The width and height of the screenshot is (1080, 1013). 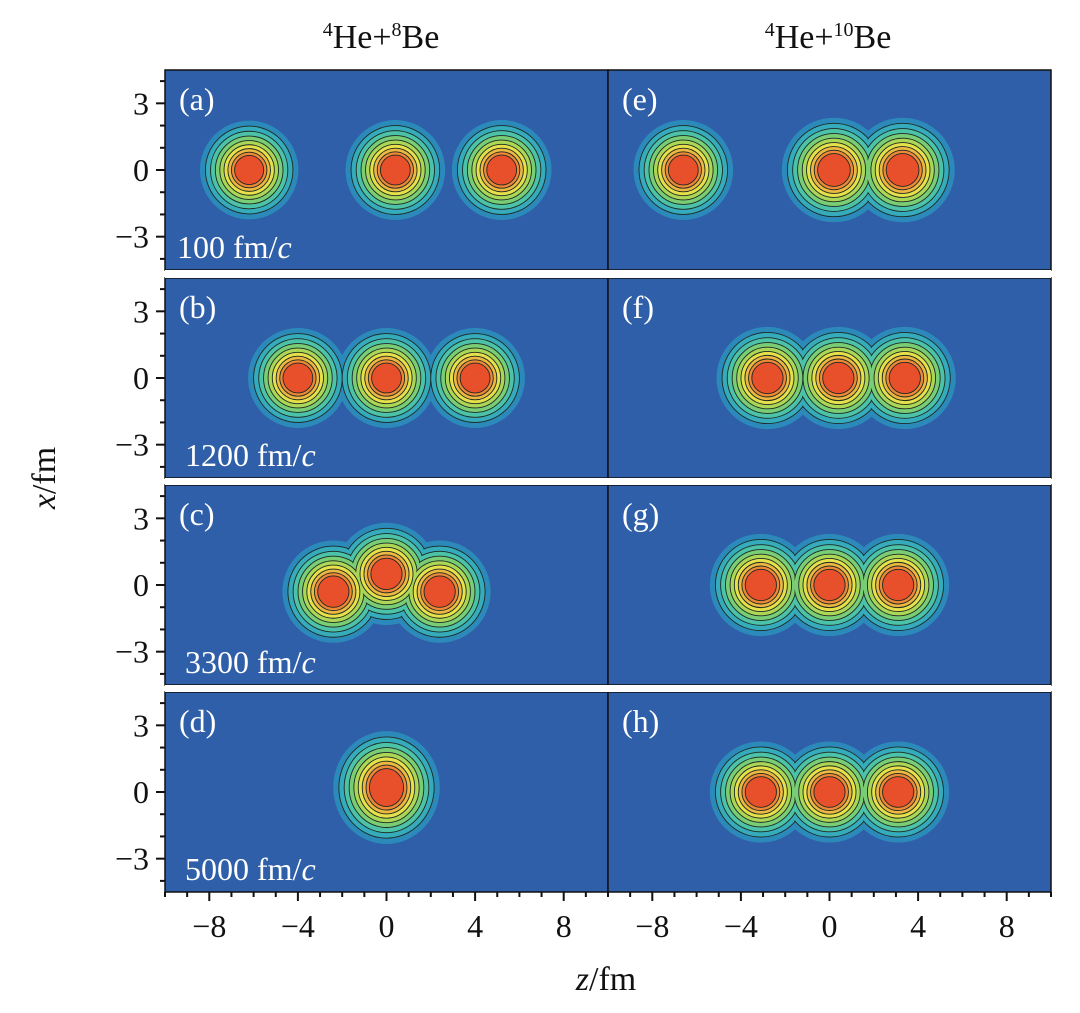 I want to click on panel-c: (c) 3300 fm/c, so click(x=386, y=585).